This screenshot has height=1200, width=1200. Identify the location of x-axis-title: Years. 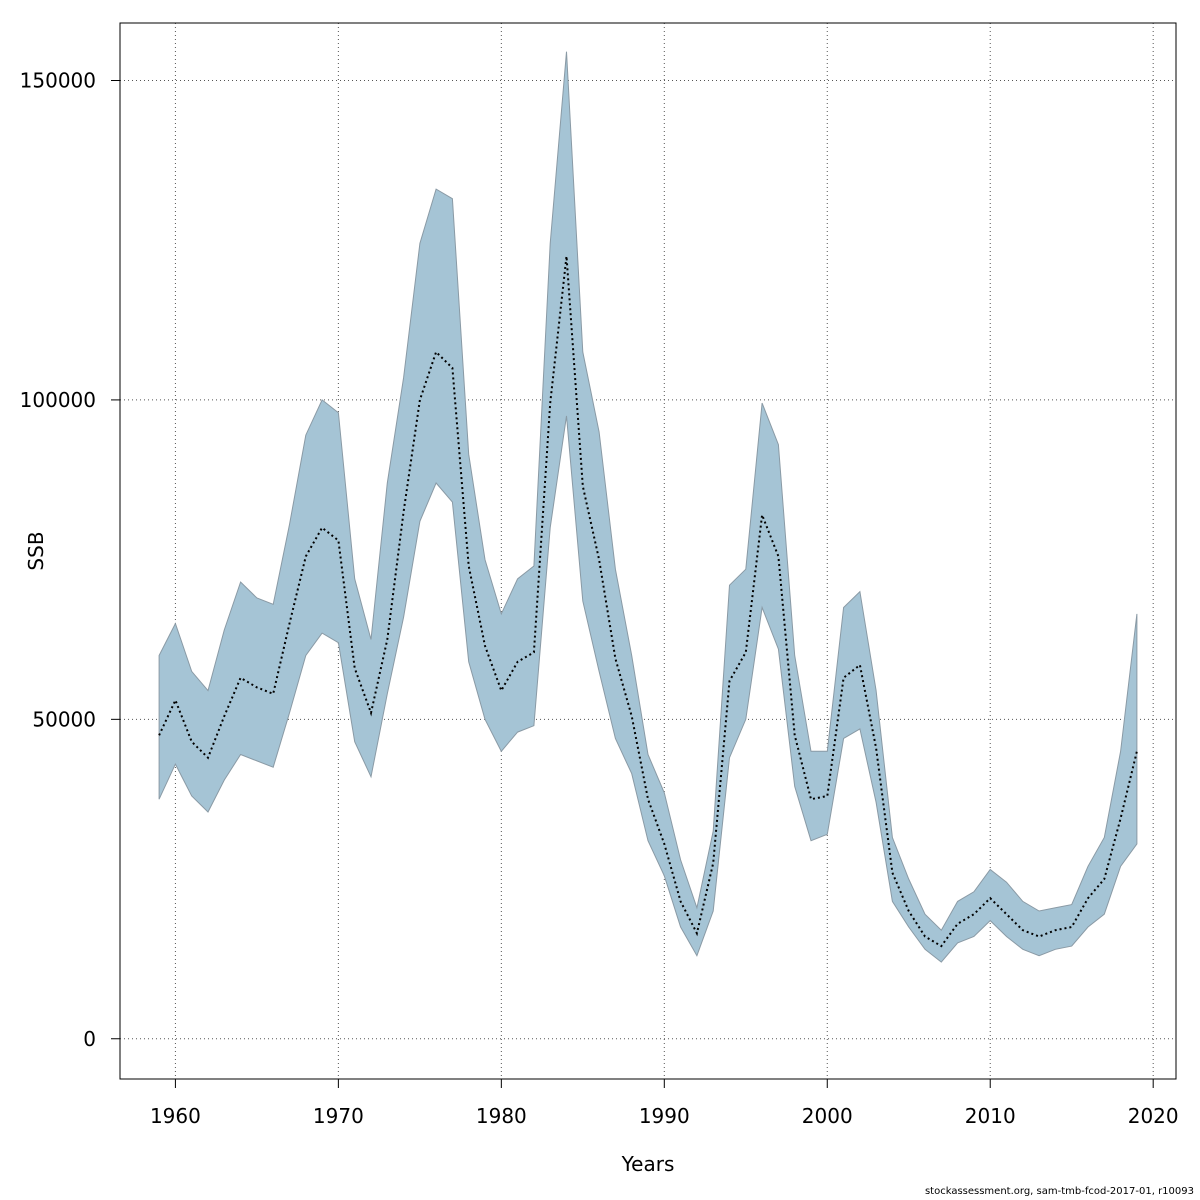
(648, 1164).